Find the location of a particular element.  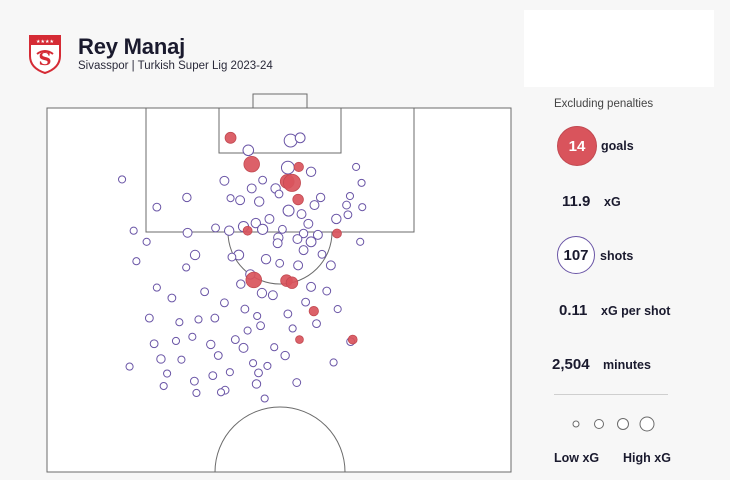

goal-frame is located at coordinates (280, 101).